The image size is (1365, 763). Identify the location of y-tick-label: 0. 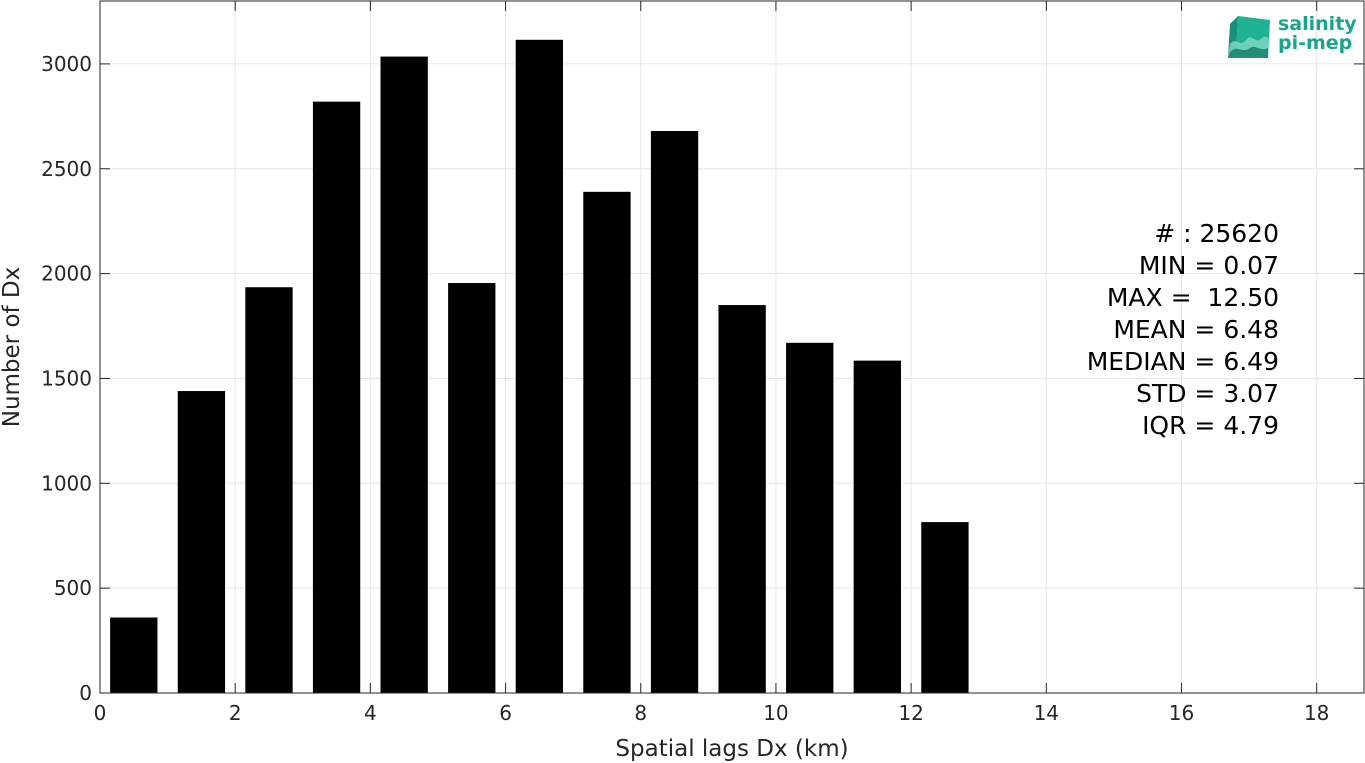
(85, 693).